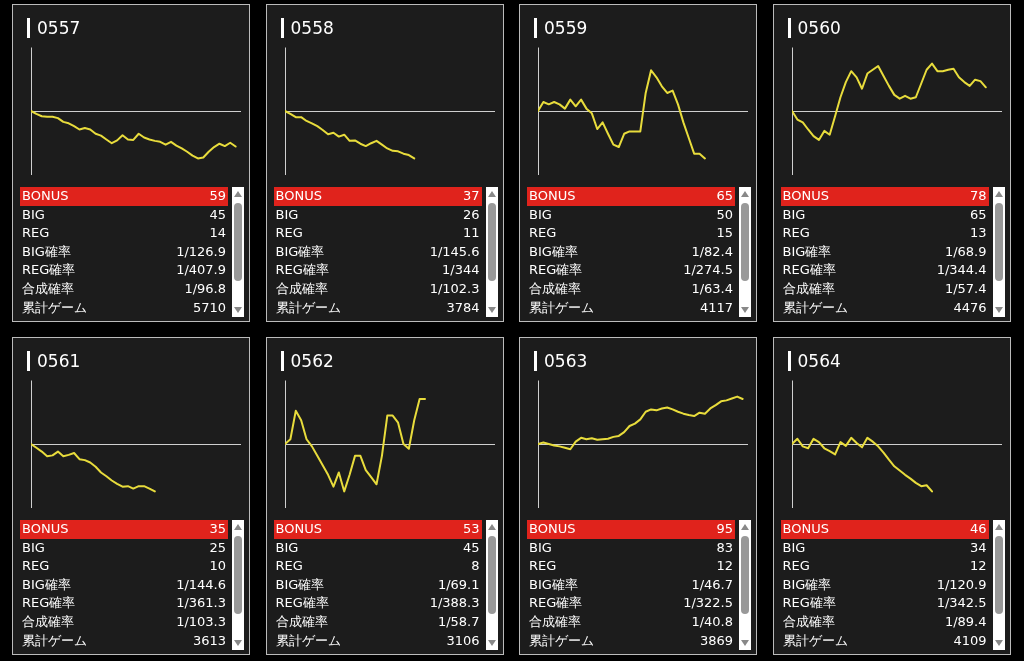  What do you see at coordinates (458, 621) in the screenshot?
I see `text: 1/58.7` at bounding box center [458, 621].